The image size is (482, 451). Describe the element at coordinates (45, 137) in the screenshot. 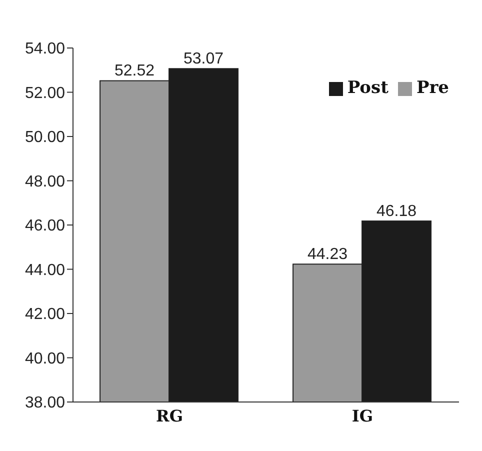

I see `y-tick-label: 50.00` at that location.